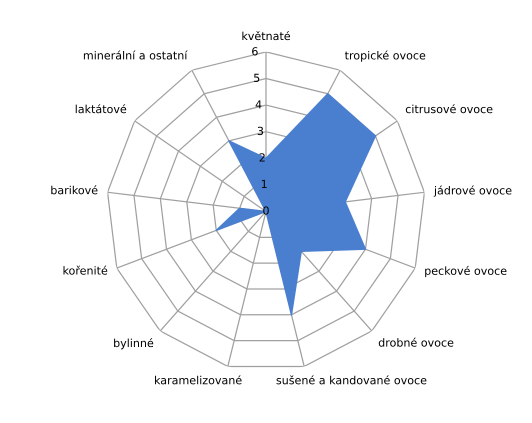 The image size is (532, 423). What do you see at coordinates (198, 379) in the screenshot?
I see `spoke-label: karamelizované` at bounding box center [198, 379].